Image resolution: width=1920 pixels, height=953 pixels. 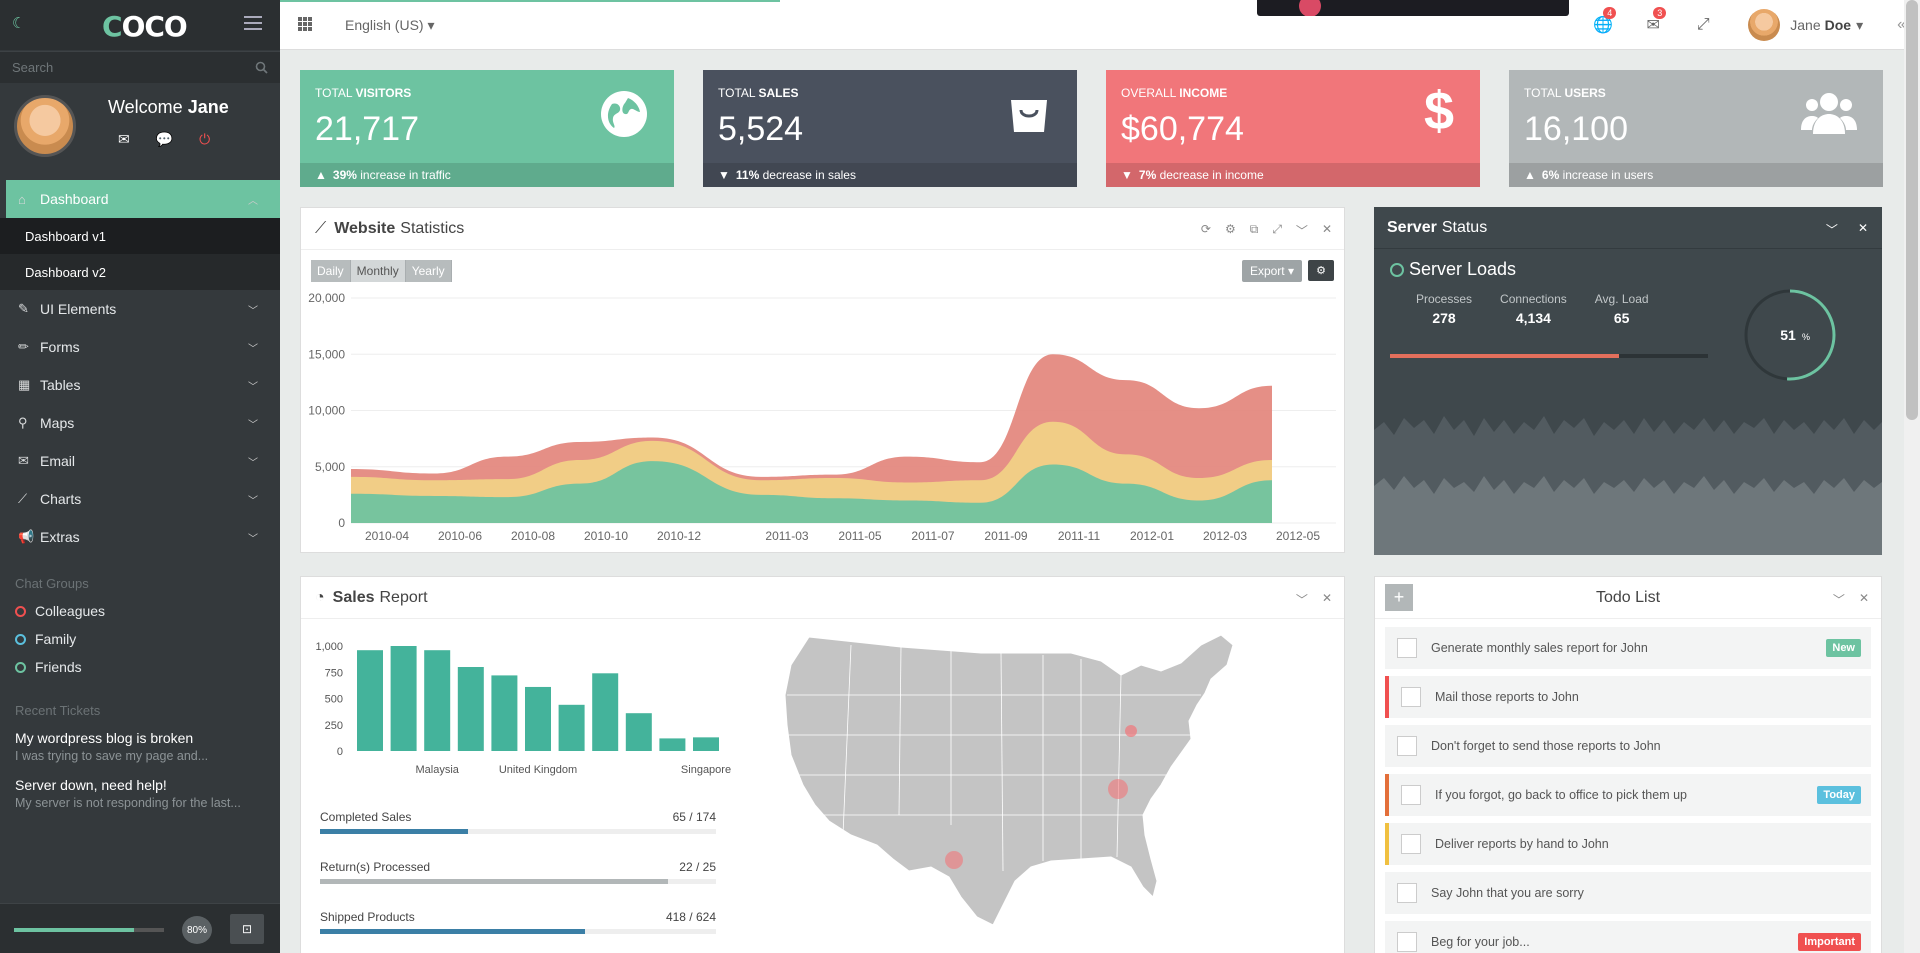 I want to click on usa-map, so click(x=1046, y=794).